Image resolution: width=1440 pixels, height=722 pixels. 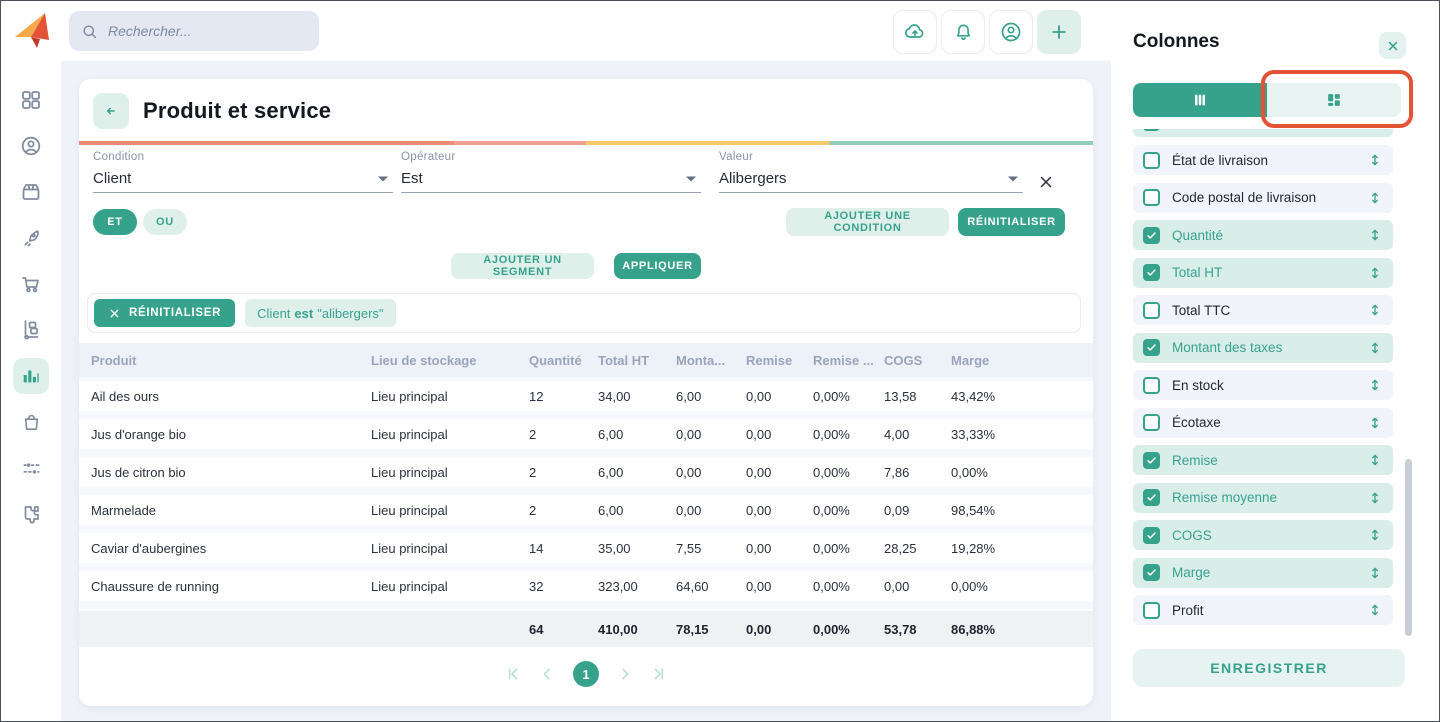 I want to click on global-search, so click(x=194, y=31).